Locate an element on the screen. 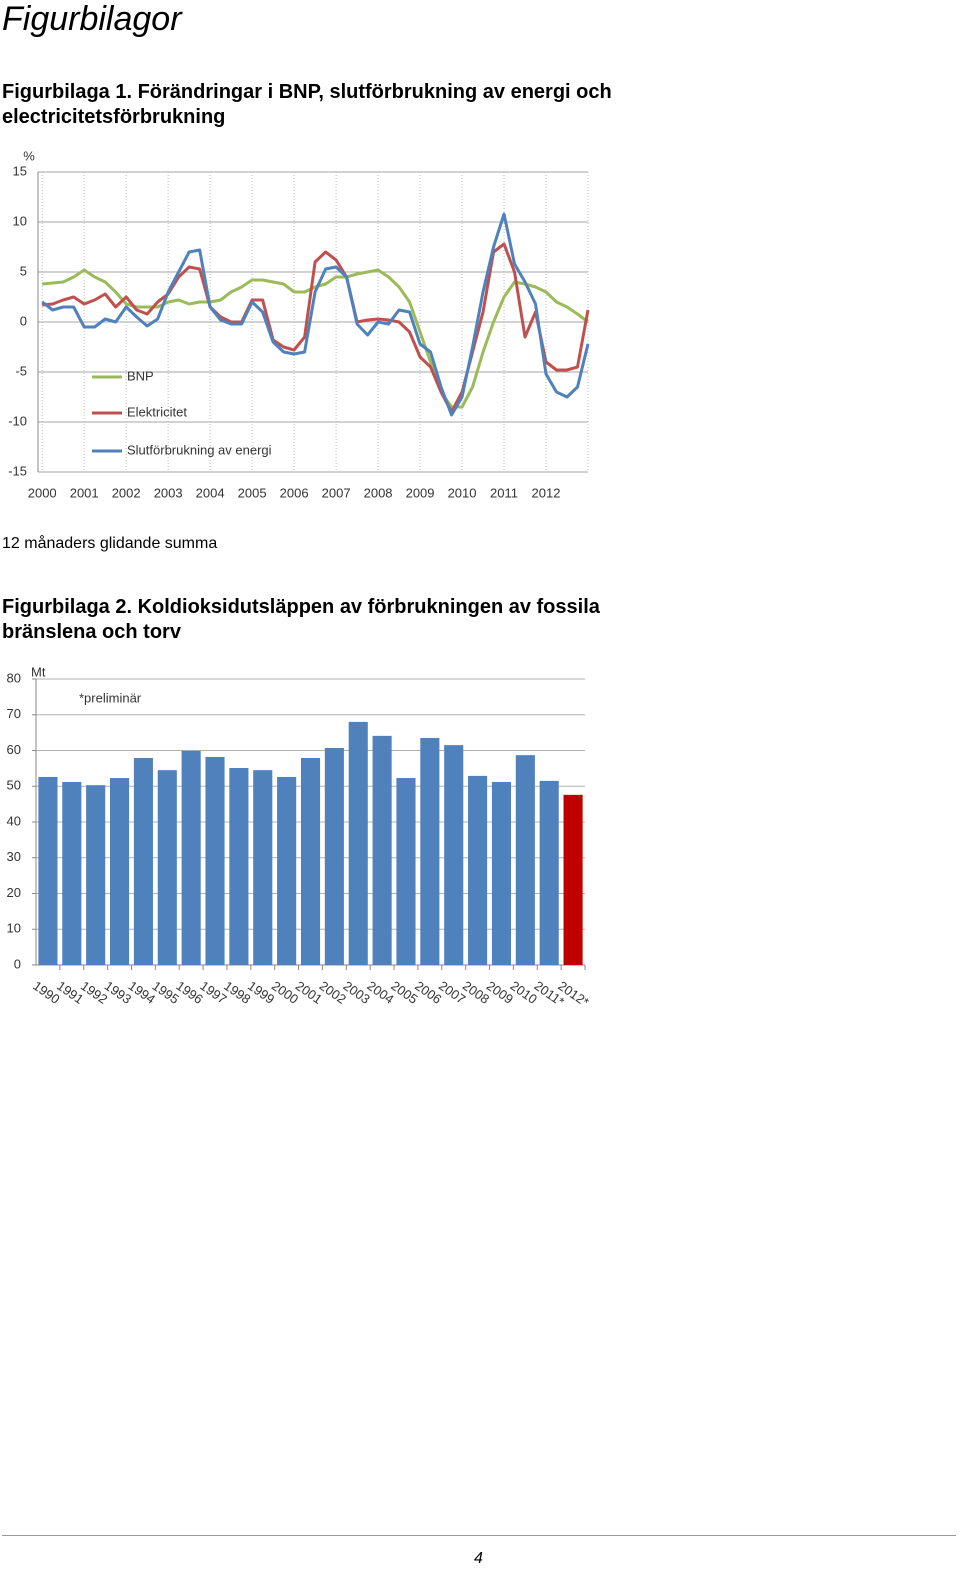 The width and height of the screenshot is (960, 1572). annotation: *preliminär is located at coordinates (110, 697).